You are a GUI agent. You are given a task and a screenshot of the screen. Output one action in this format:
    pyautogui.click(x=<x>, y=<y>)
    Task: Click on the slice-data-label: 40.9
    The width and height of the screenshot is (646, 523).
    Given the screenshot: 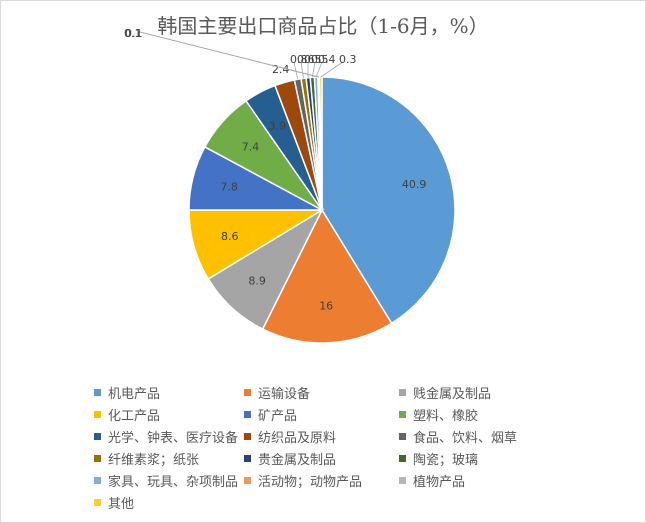 What is the action you would take?
    pyautogui.click(x=414, y=184)
    